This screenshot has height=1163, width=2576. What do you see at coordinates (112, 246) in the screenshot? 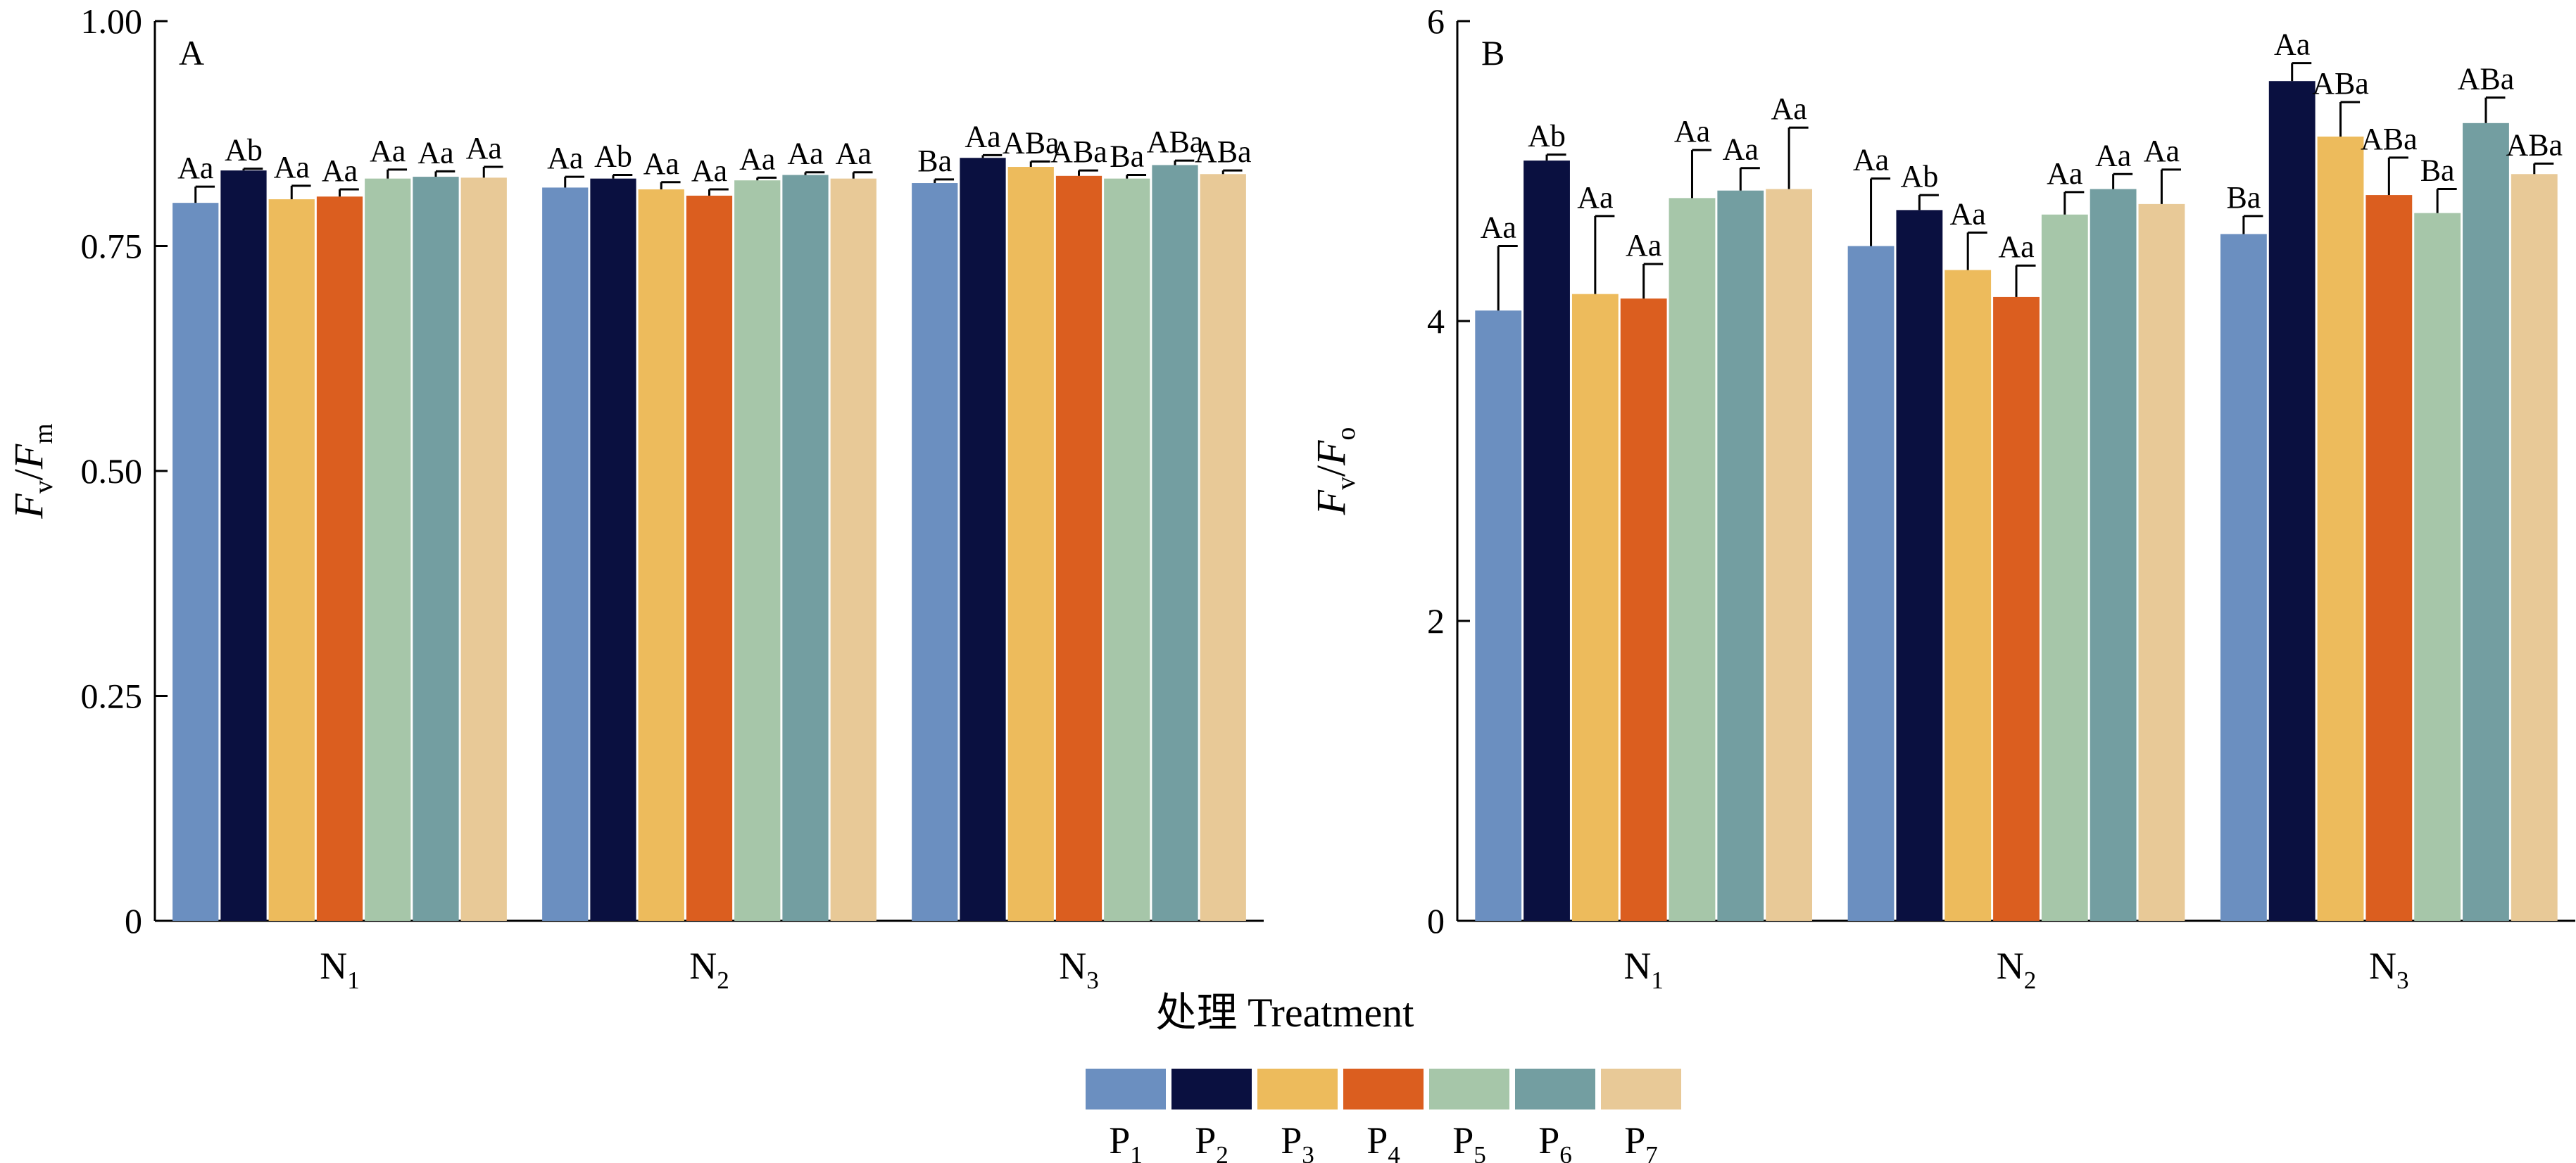
I see `y-tick-label: 0.75` at bounding box center [112, 246].